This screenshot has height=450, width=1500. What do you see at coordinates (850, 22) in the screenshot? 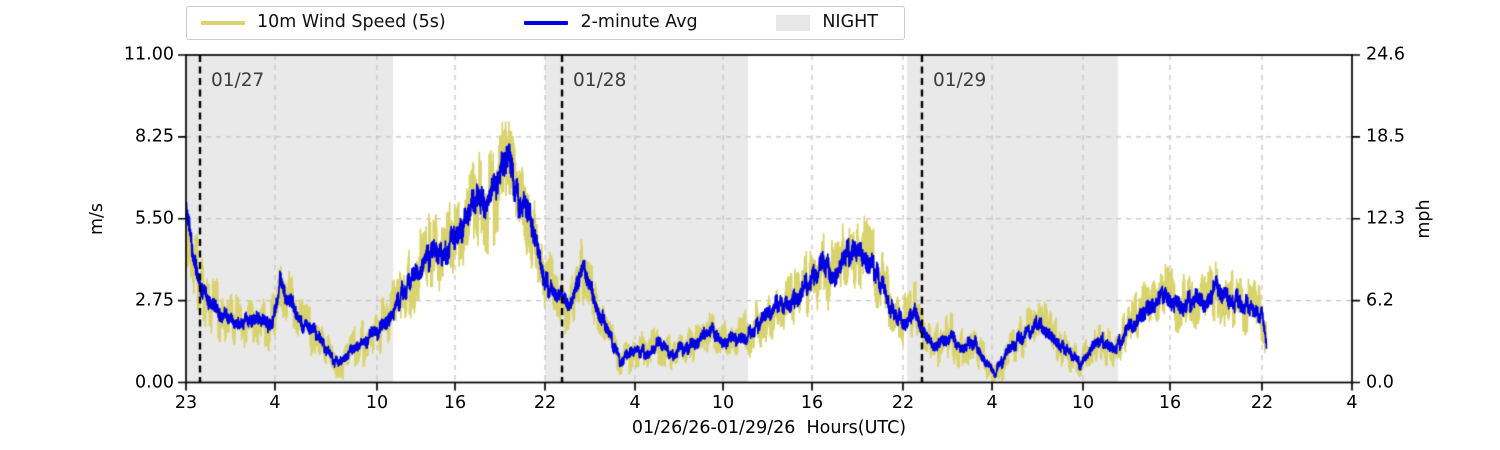
I see `legend-label-night: NIGHT` at bounding box center [850, 22].